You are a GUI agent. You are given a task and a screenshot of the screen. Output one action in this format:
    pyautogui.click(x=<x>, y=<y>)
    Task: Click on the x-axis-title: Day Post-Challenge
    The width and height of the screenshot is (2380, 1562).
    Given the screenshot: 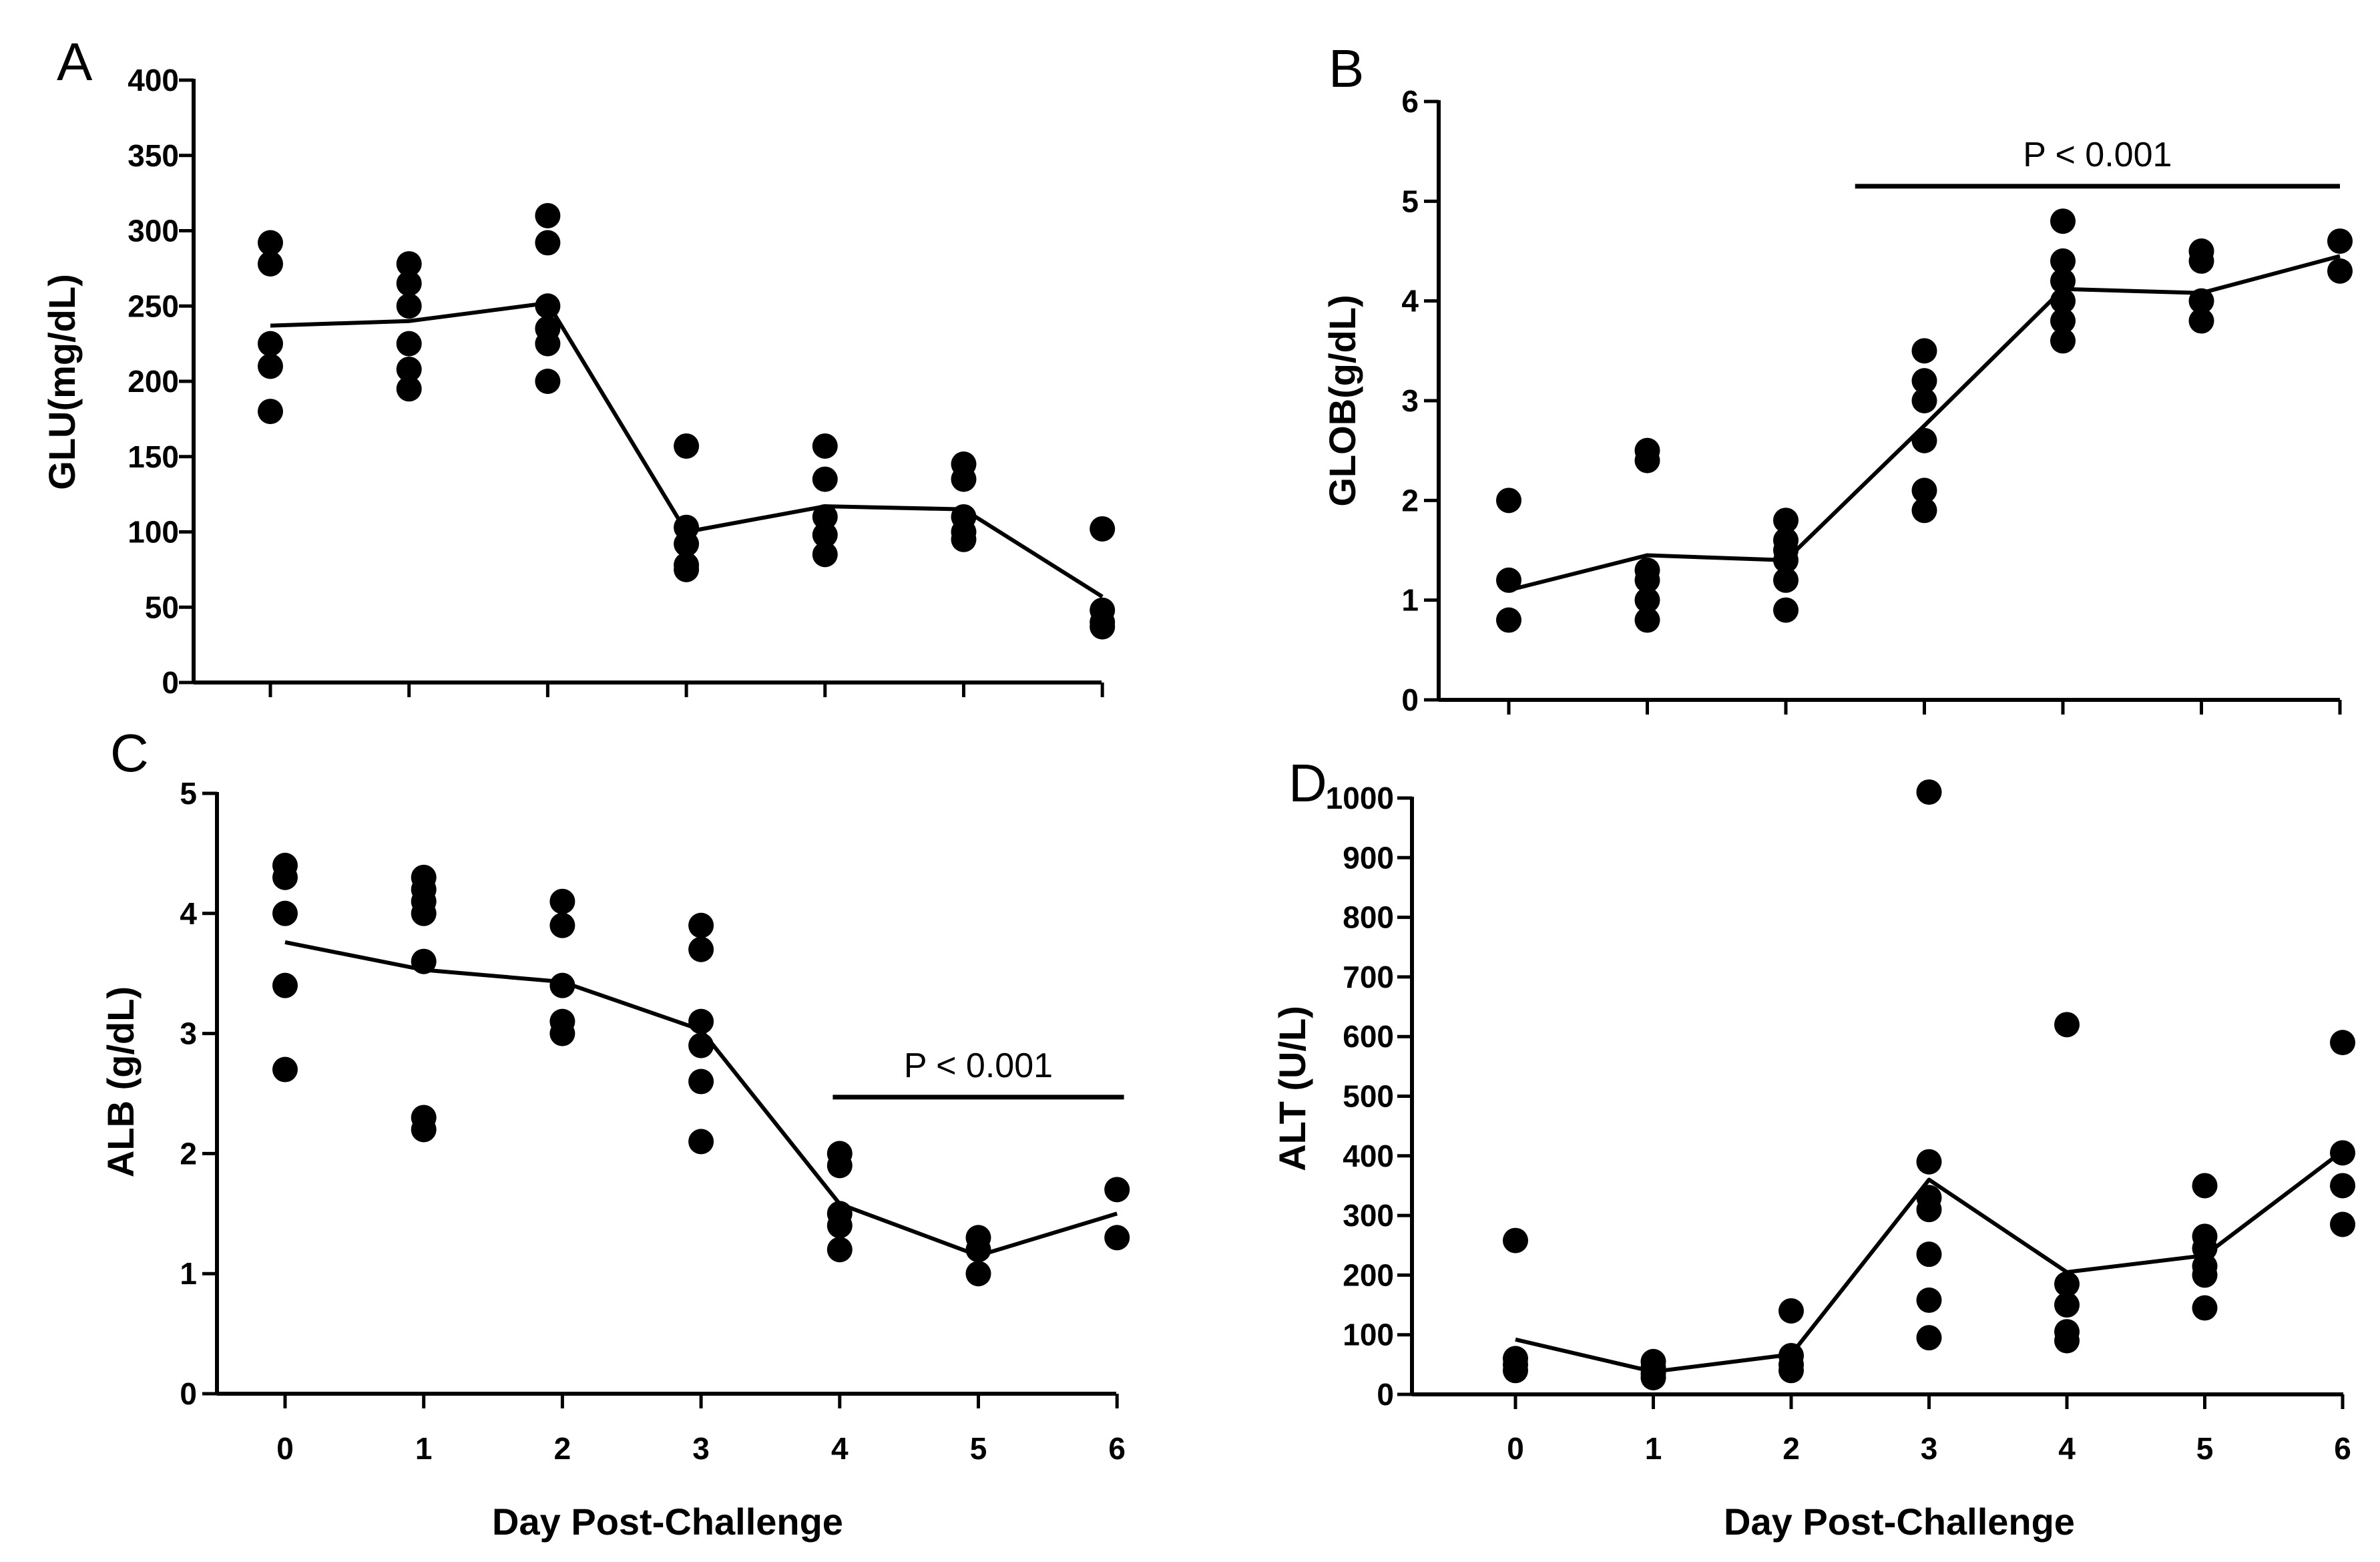 What is the action you would take?
    pyautogui.click(x=667, y=1522)
    